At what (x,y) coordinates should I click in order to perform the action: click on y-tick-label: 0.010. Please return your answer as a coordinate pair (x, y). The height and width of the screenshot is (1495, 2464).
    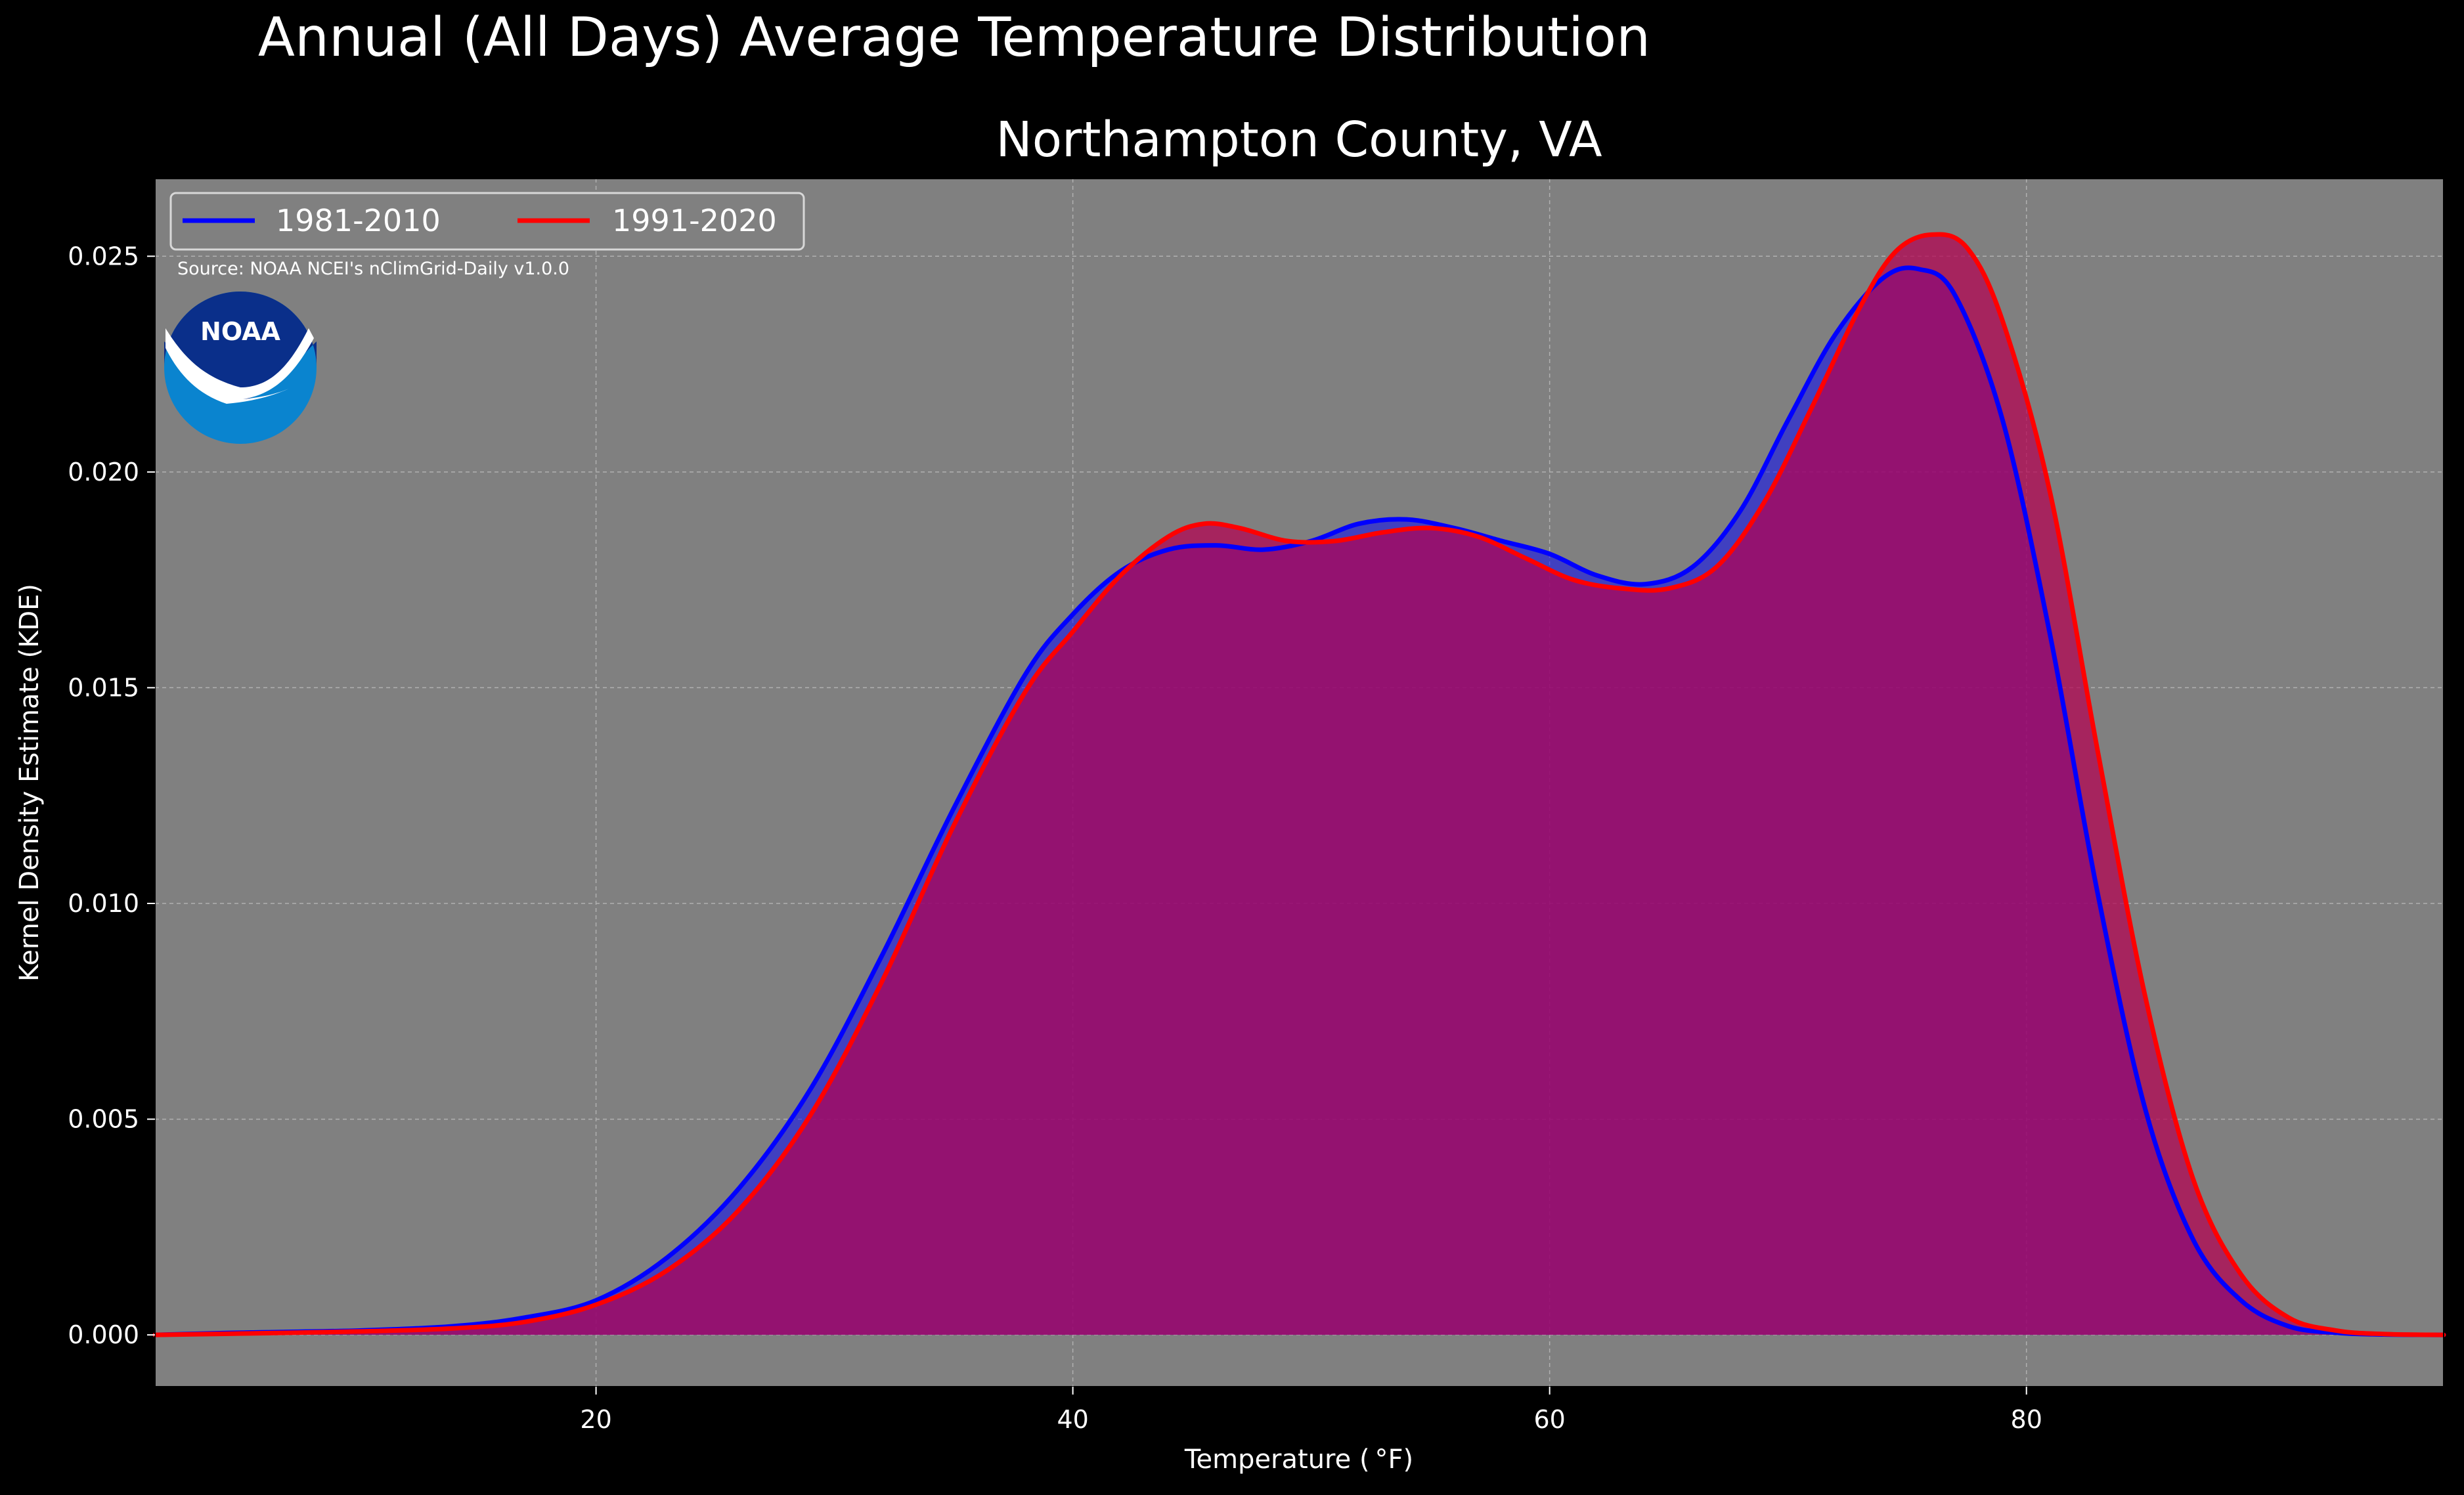
    Looking at the image, I should click on (103, 903).